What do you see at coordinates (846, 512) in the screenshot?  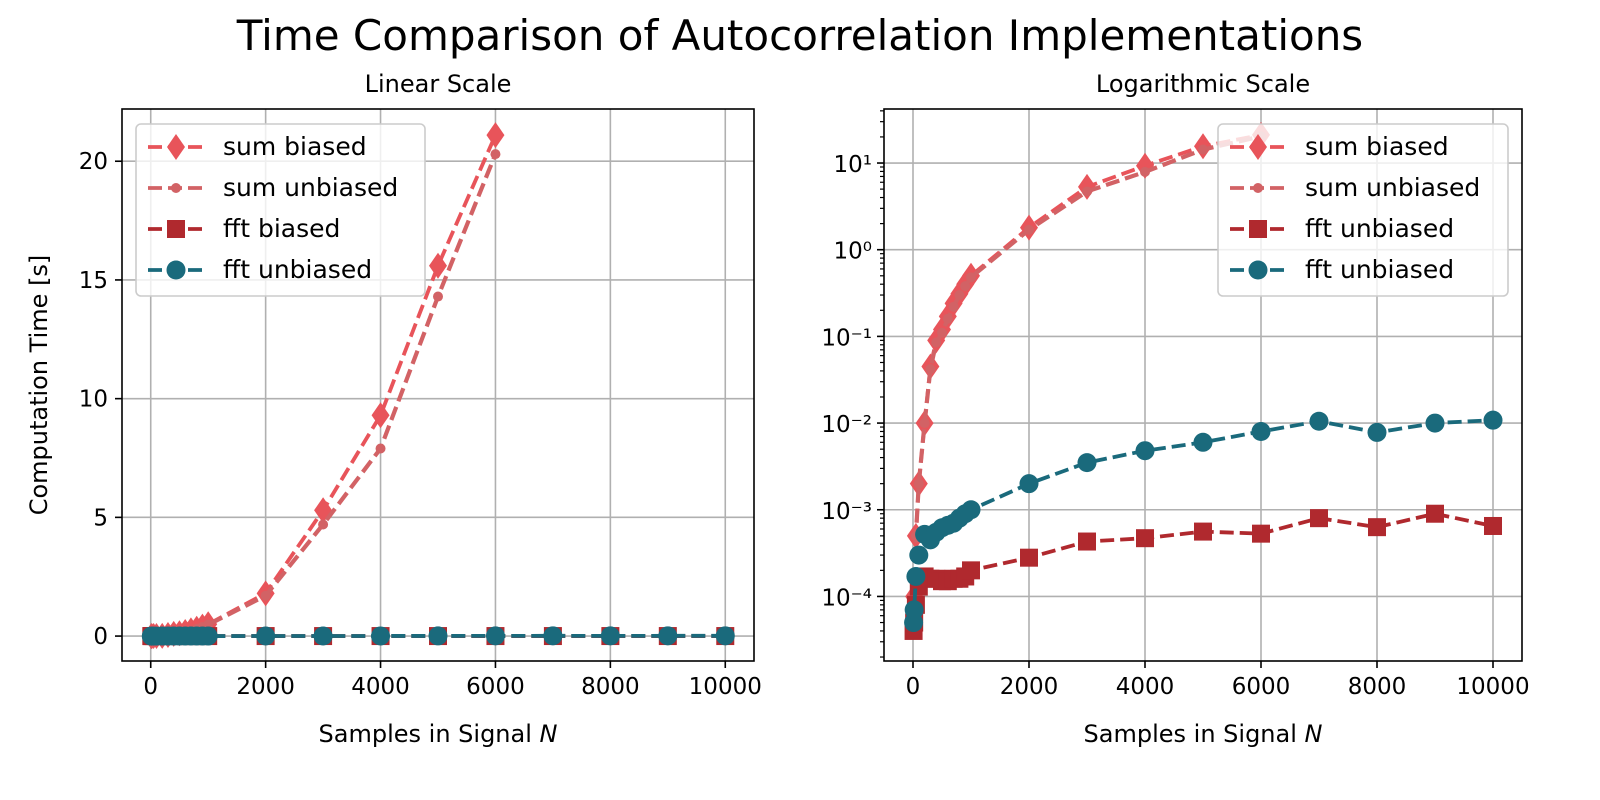 I see `y-tick-label: 10⁻³` at bounding box center [846, 512].